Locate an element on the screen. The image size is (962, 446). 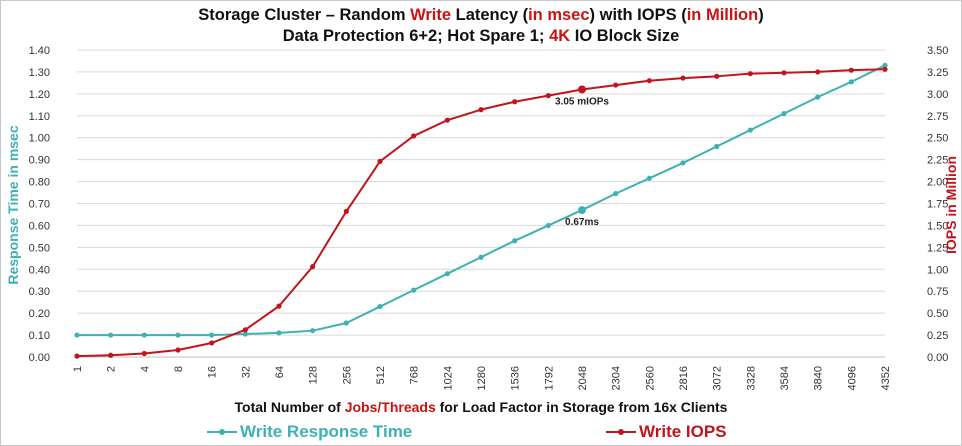
right-tick-label: 3.00 is located at coordinates (937, 95).